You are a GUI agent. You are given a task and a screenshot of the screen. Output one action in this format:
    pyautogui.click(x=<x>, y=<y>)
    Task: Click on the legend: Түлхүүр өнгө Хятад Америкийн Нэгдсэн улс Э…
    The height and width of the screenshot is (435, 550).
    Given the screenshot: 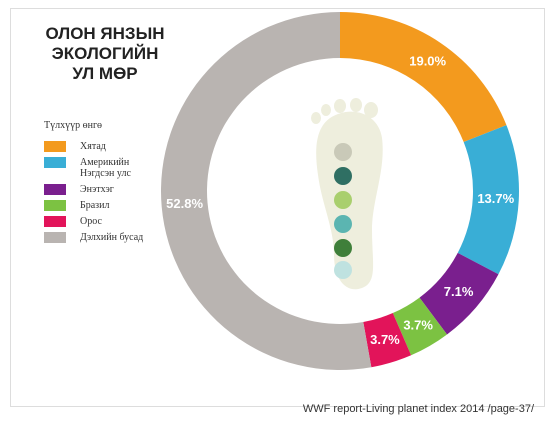 What is the action you would take?
    pyautogui.click(x=109, y=184)
    